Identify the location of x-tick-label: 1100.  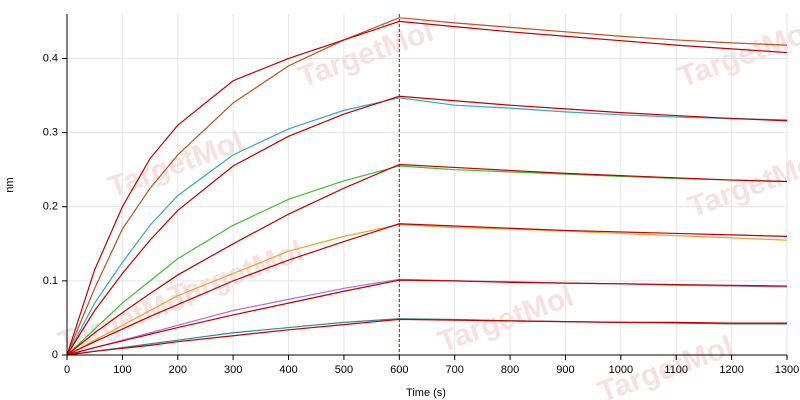
(676, 370).